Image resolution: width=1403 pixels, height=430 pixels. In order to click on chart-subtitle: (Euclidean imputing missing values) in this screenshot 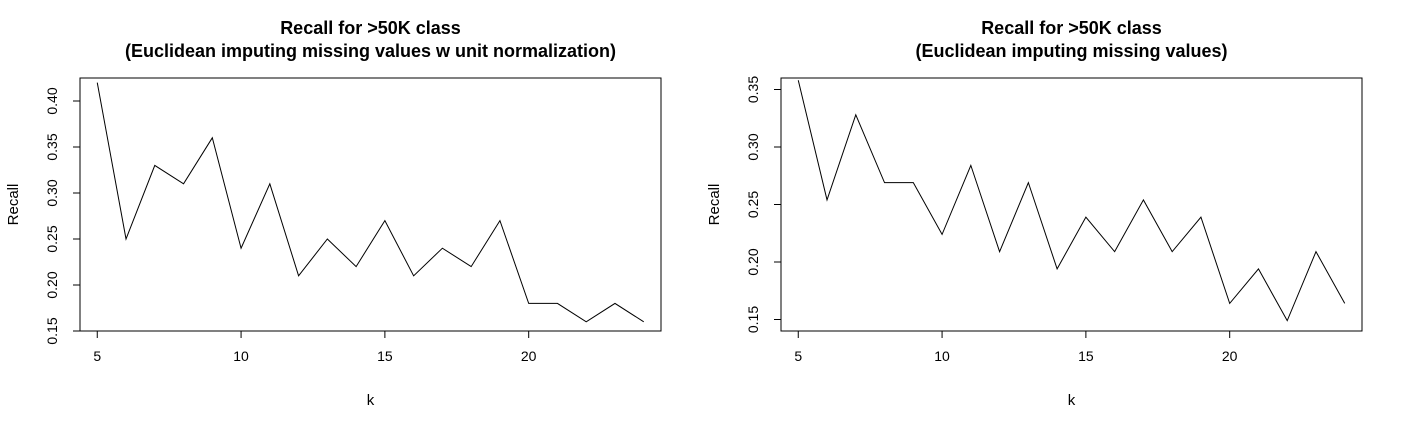, I will do `click(1071, 51)`.